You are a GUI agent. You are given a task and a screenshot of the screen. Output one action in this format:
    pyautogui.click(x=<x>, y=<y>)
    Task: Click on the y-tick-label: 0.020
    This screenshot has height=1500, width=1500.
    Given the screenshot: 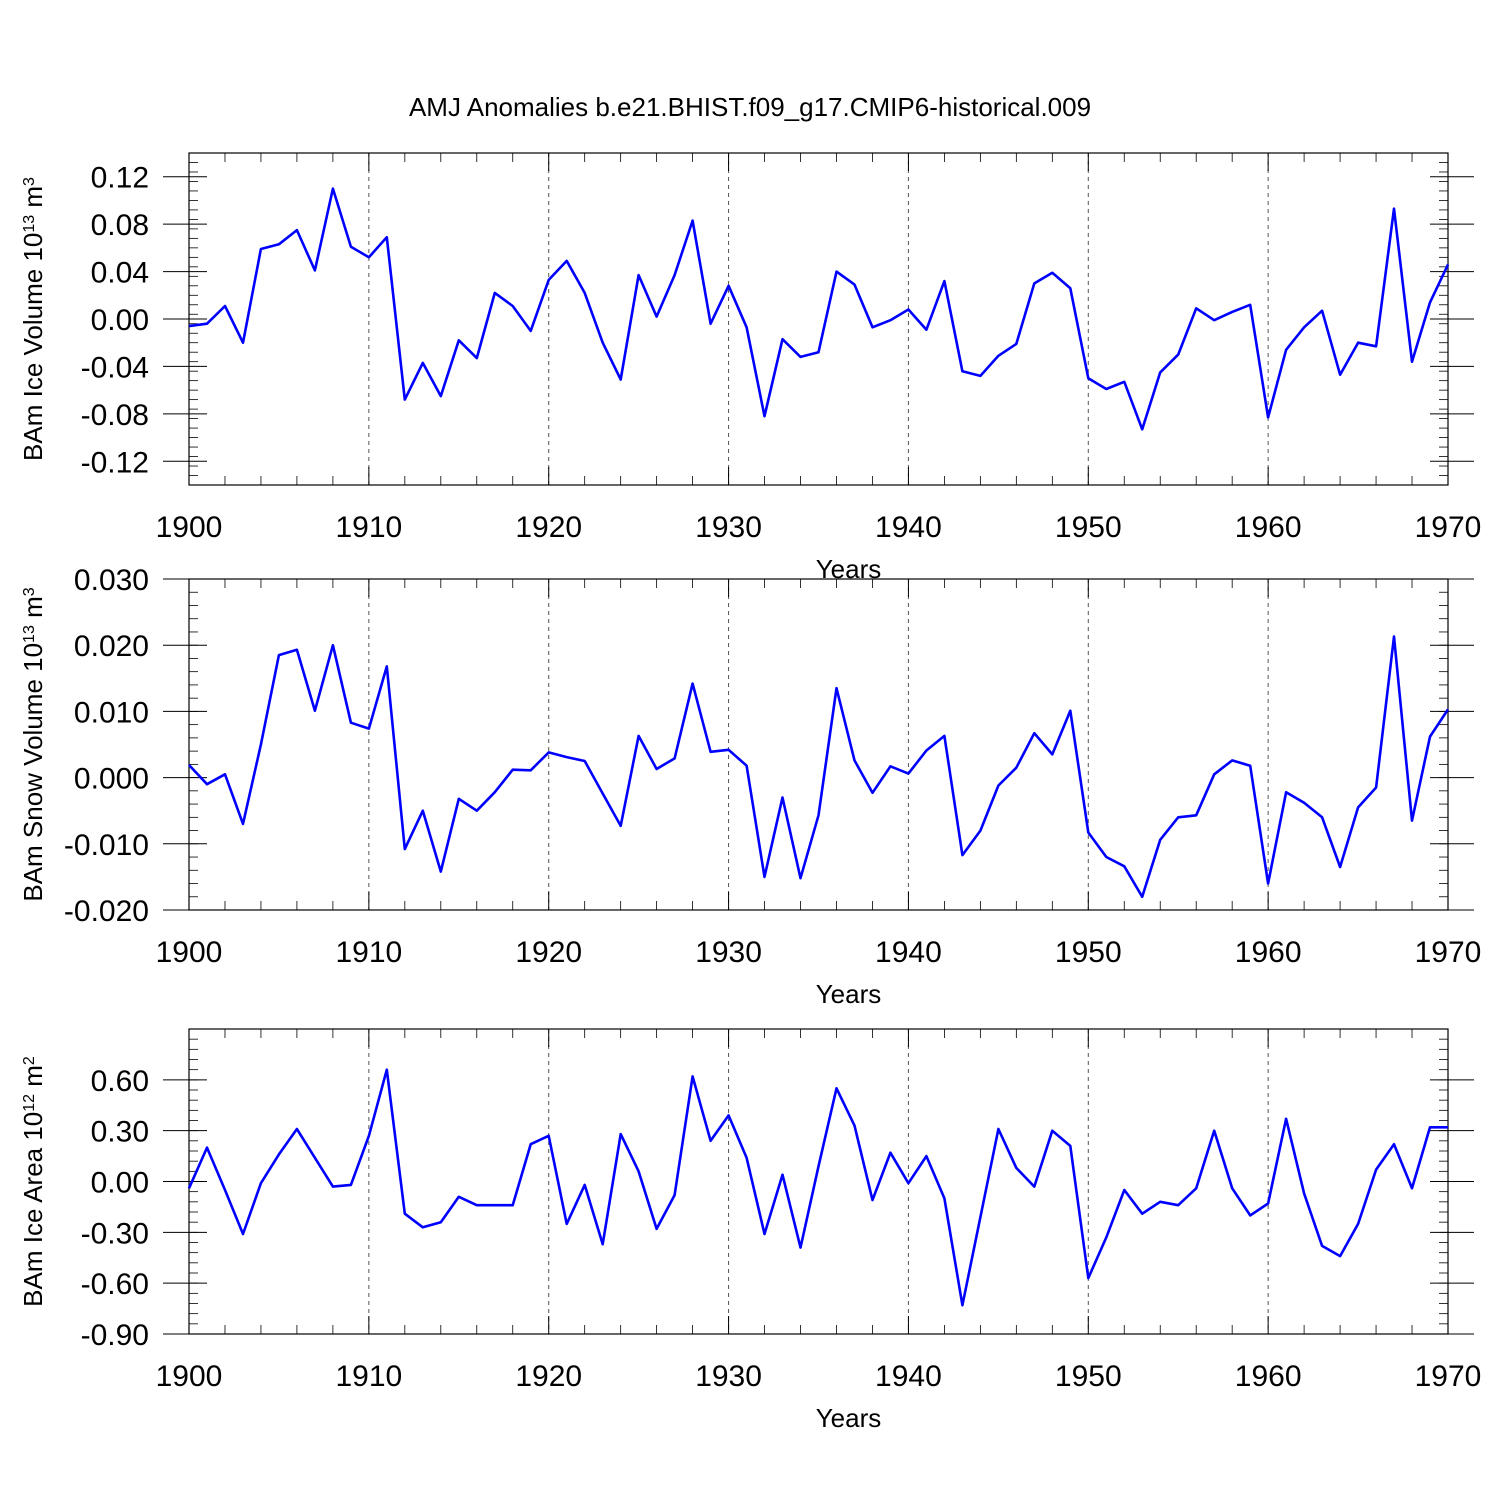 What is the action you would take?
    pyautogui.click(x=111, y=646)
    